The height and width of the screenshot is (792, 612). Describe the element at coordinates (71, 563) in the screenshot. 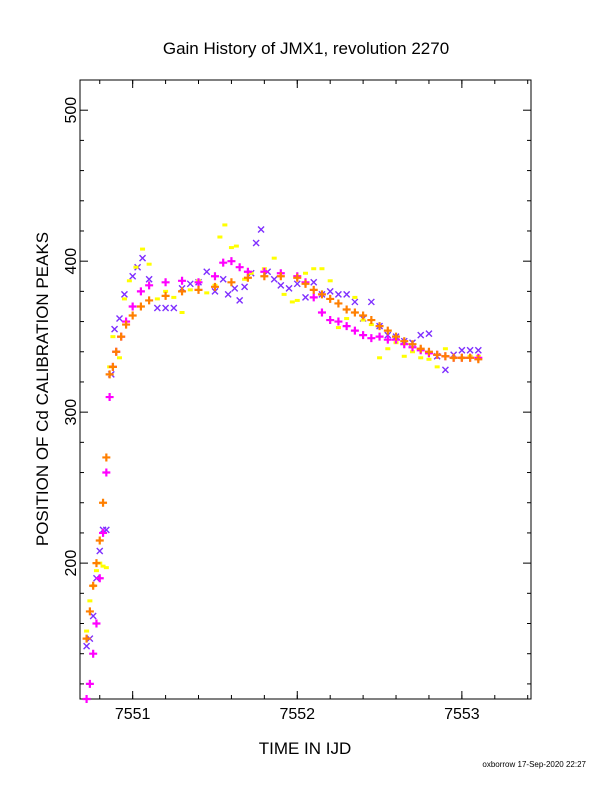

I see `y-tick-label: 200` at that location.